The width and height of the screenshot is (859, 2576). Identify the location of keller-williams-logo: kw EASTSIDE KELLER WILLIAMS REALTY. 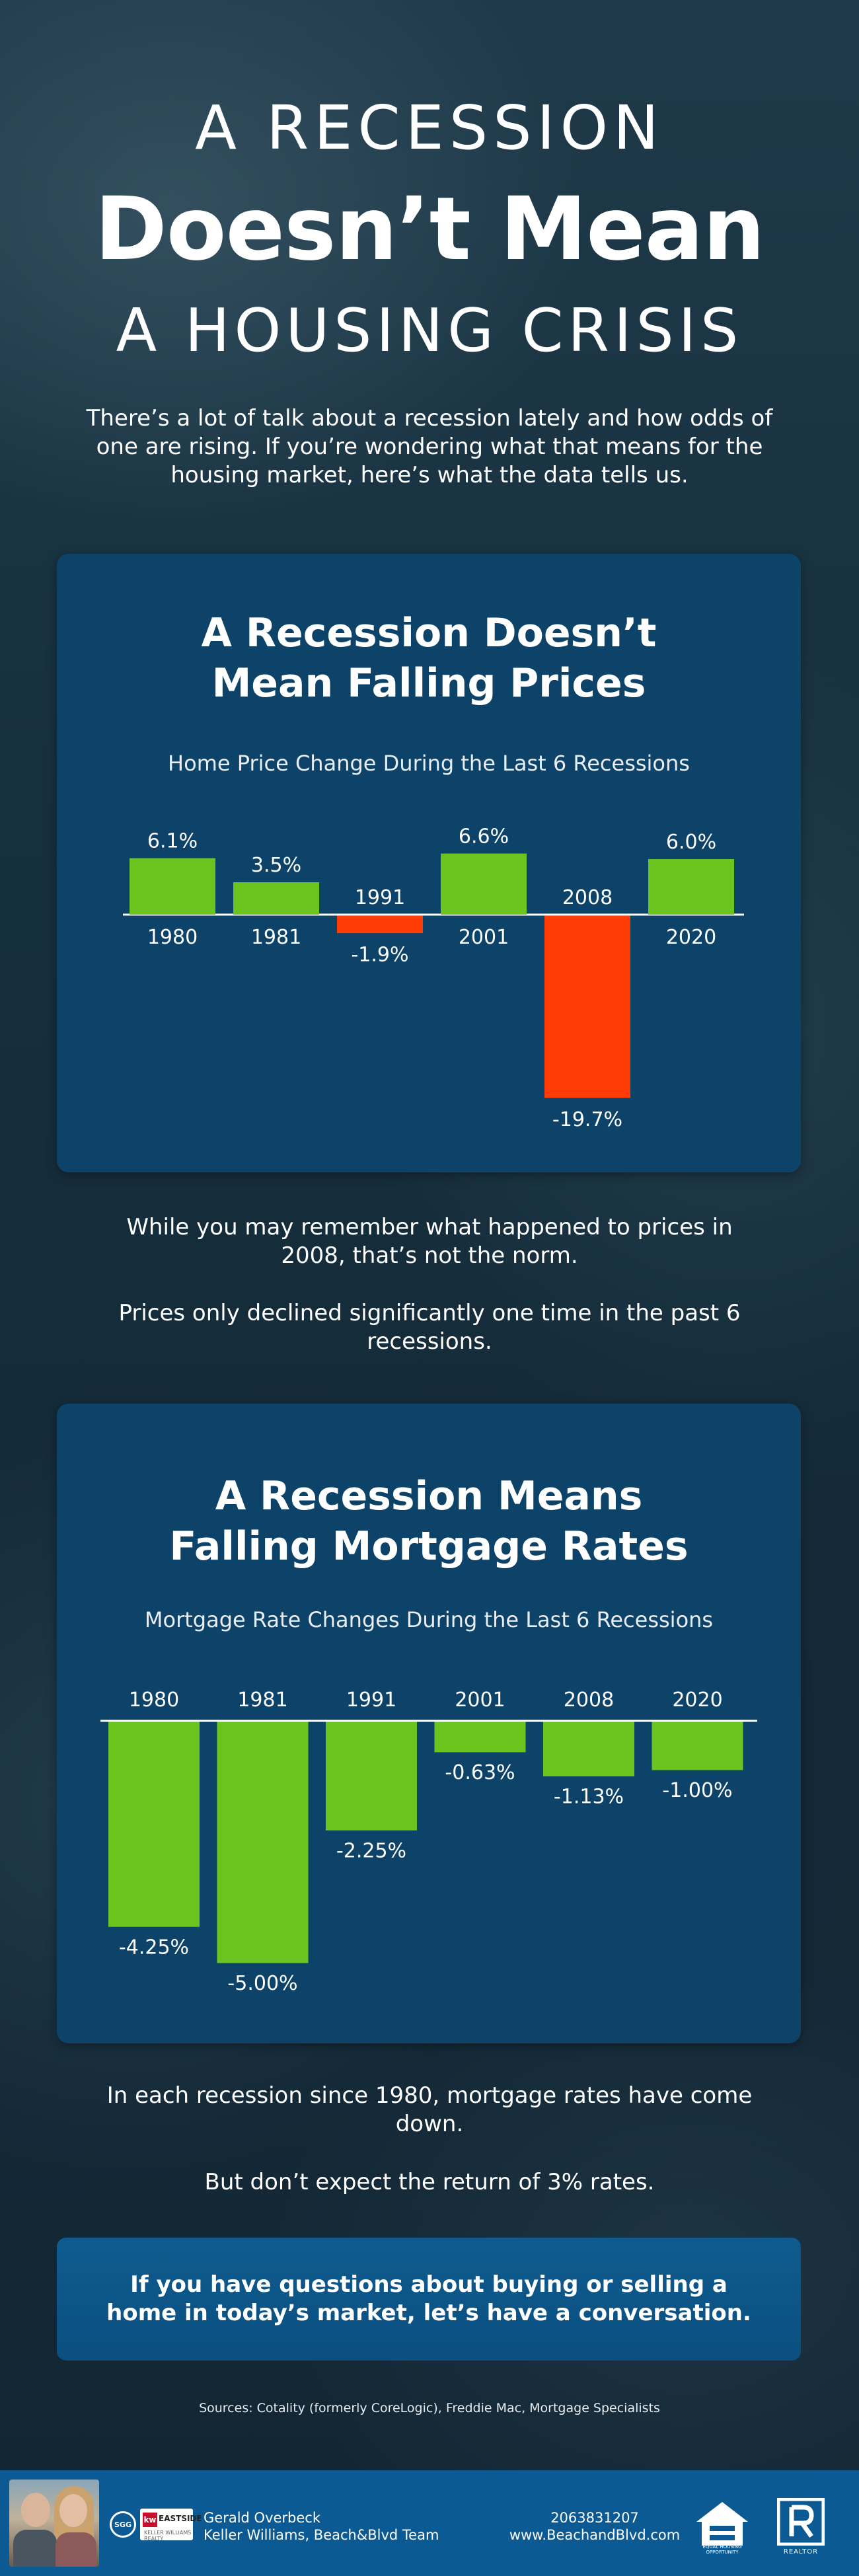
(171, 2525).